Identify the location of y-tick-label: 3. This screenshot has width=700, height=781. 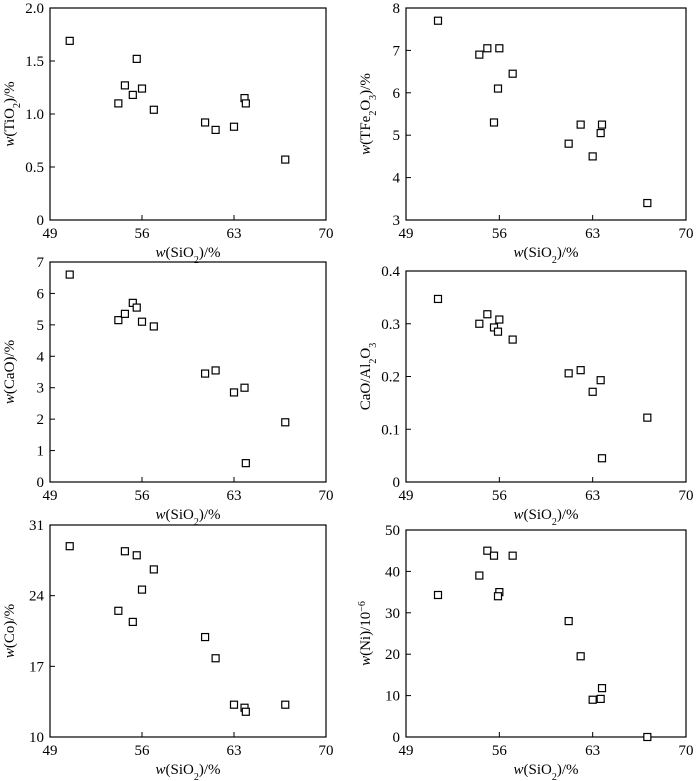
(41, 389).